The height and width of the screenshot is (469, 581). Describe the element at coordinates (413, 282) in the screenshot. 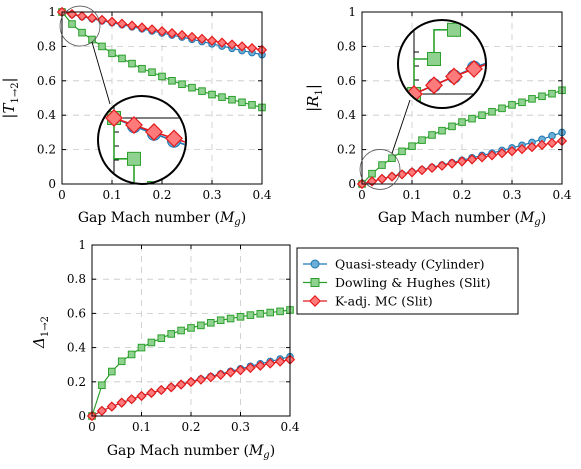

I see `legend-label: Dowling & Hughes (Slit)` at that location.